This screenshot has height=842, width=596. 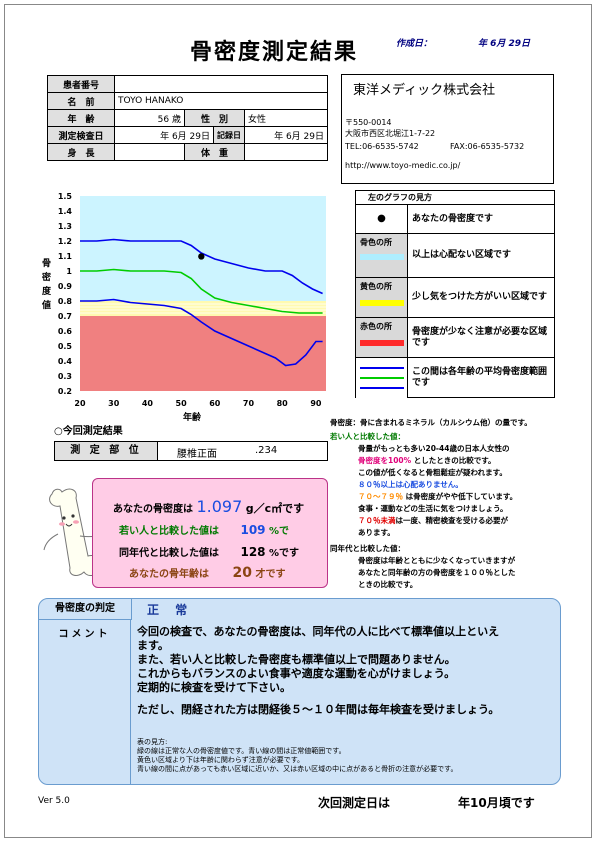 I want to click on chart-x-label: 年齢, so click(x=192, y=417).